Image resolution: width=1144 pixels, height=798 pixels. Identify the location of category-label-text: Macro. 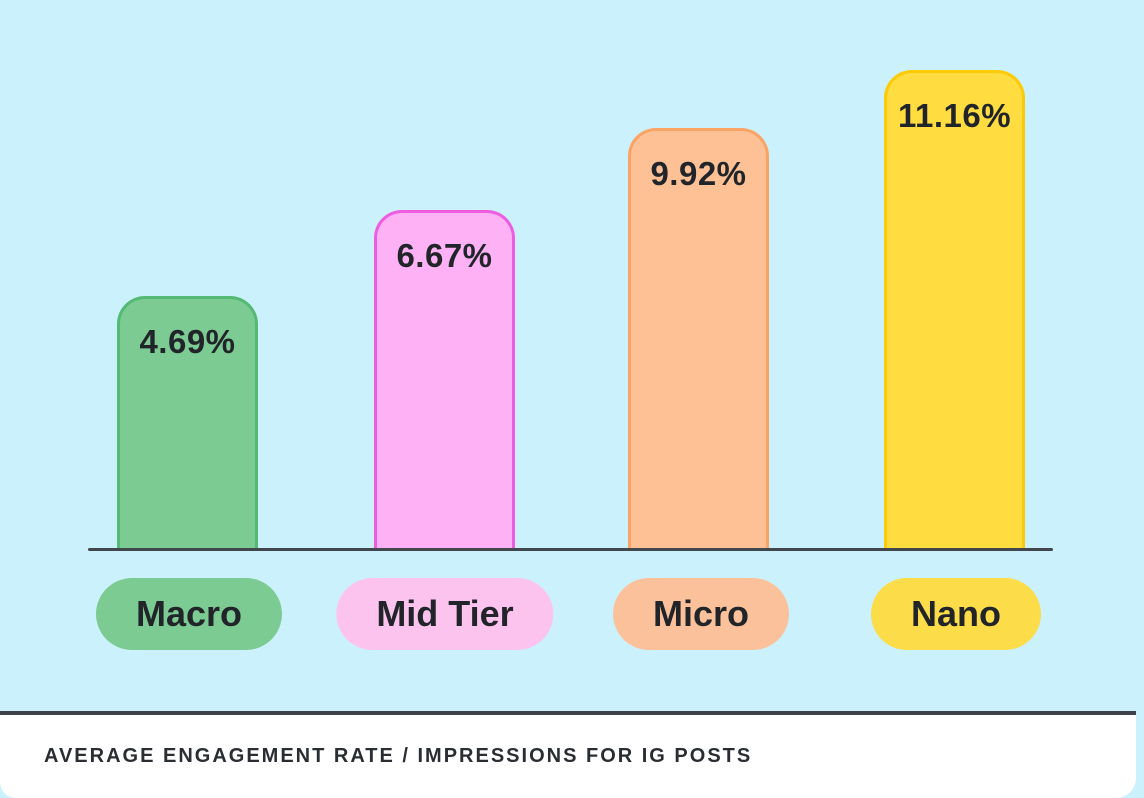
(189, 613).